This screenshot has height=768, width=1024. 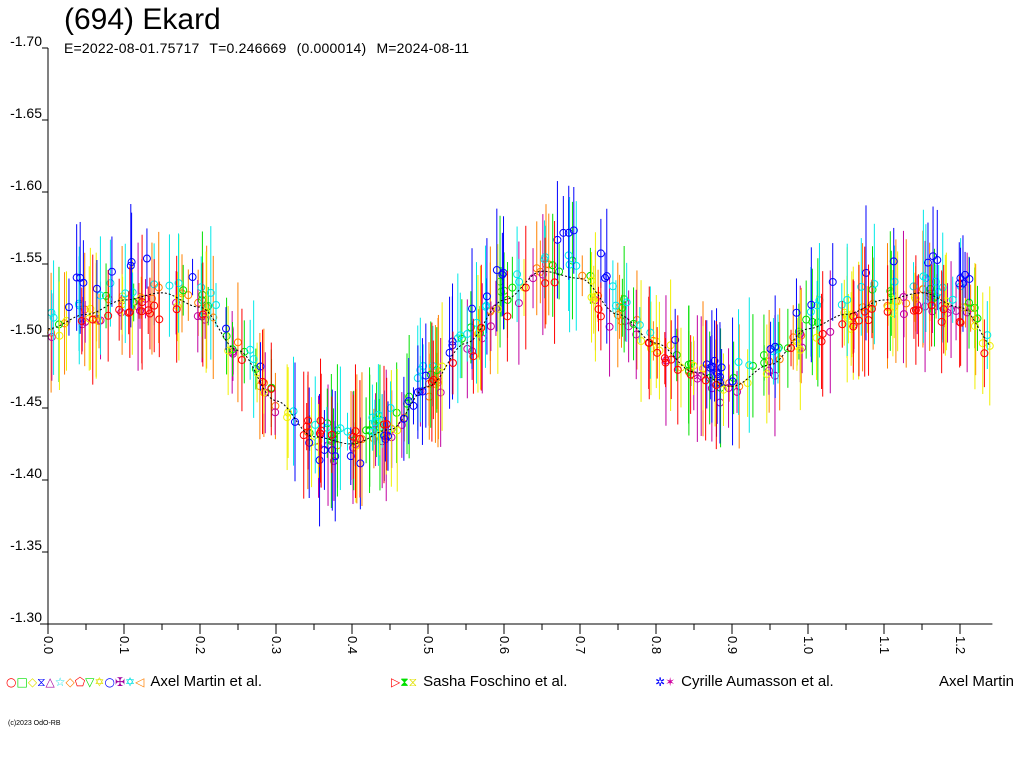 What do you see at coordinates (124, 645) in the screenshot?
I see `x-tick-label: 0.1` at bounding box center [124, 645].